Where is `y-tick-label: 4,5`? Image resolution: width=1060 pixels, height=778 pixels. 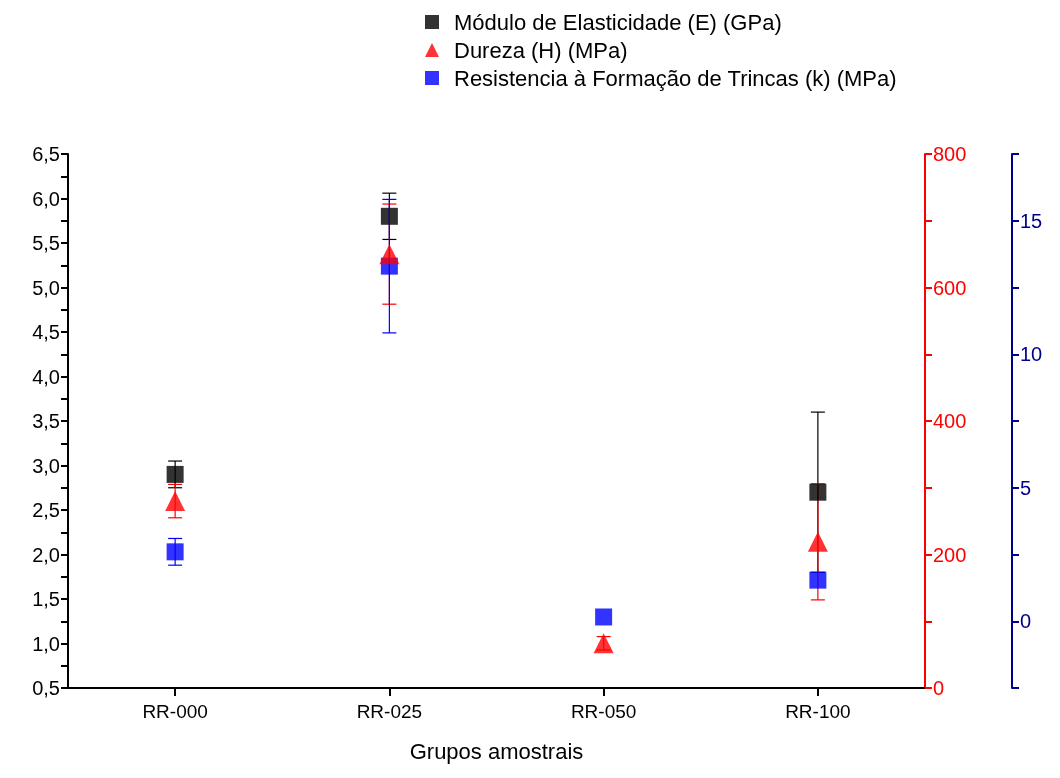
y-tick-label: 4,5 is located at coordinates (46, 332).